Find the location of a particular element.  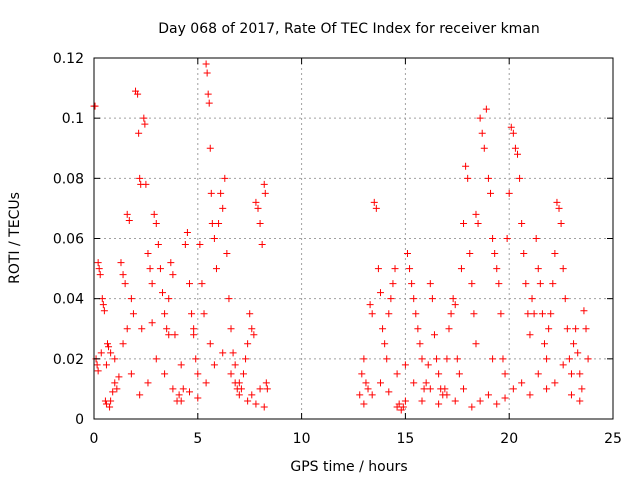

x-tick-label: 5 is located at coordinates (197, 439).